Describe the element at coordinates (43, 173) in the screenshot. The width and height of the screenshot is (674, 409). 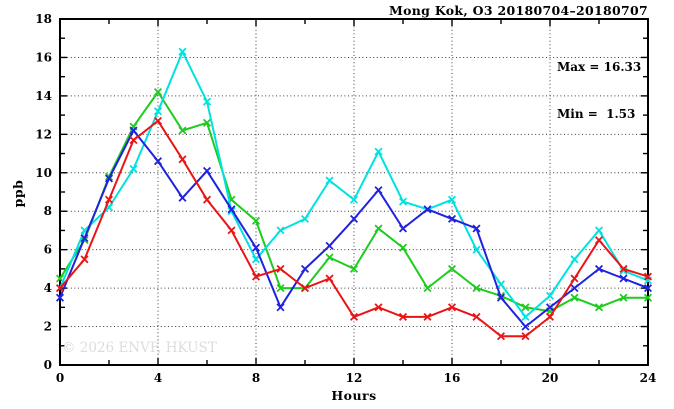
I see `y-tick-label: 10` at that location.